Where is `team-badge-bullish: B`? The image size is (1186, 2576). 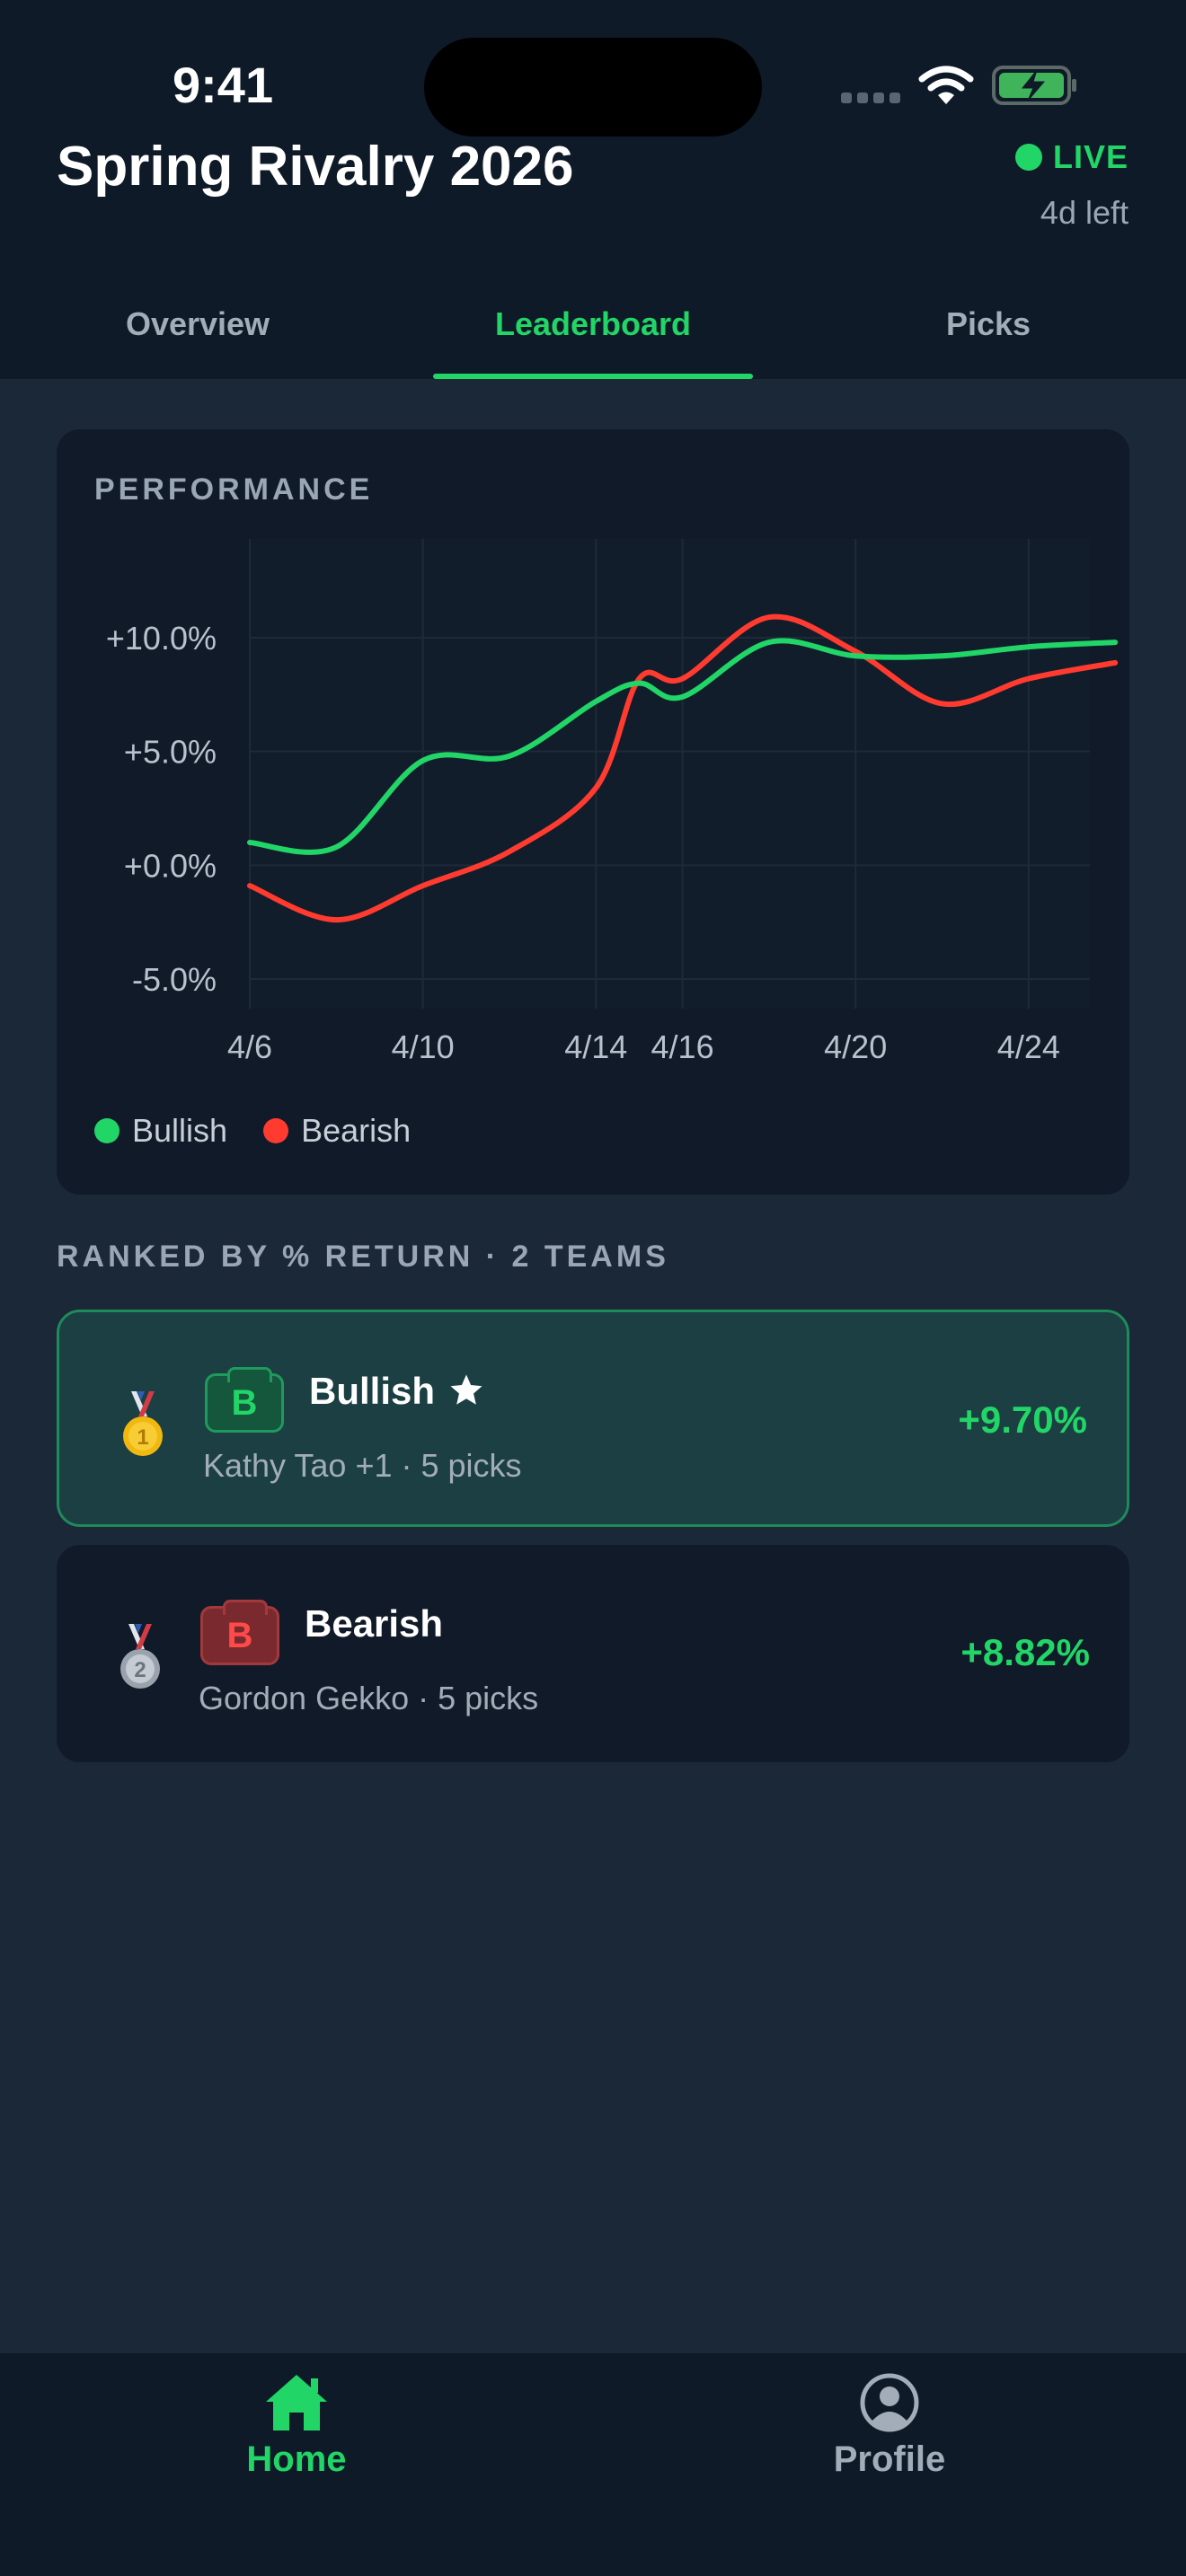 team-badge-bullish: B is located at coordinates (244, 1400).